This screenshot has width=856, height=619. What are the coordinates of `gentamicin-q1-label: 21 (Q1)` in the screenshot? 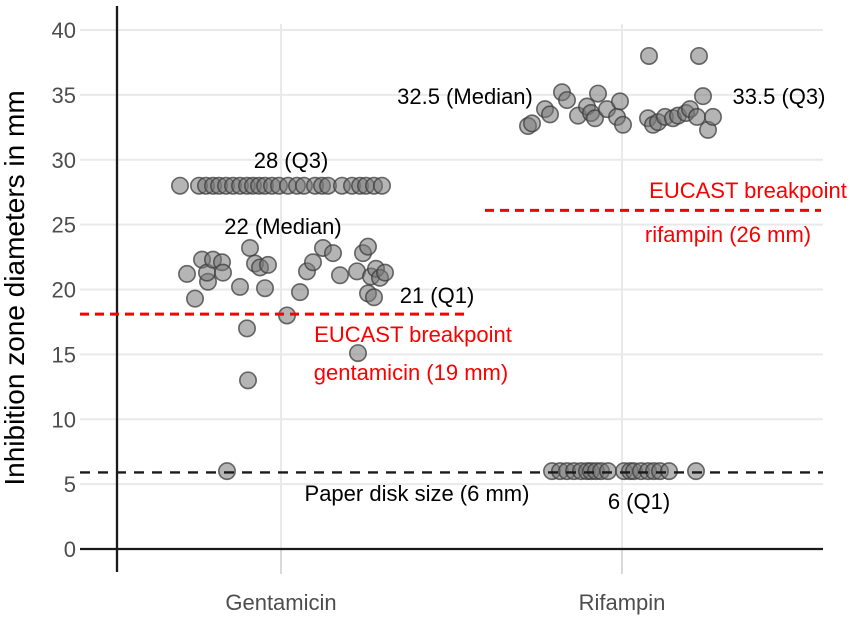 It's located at (437, 295).